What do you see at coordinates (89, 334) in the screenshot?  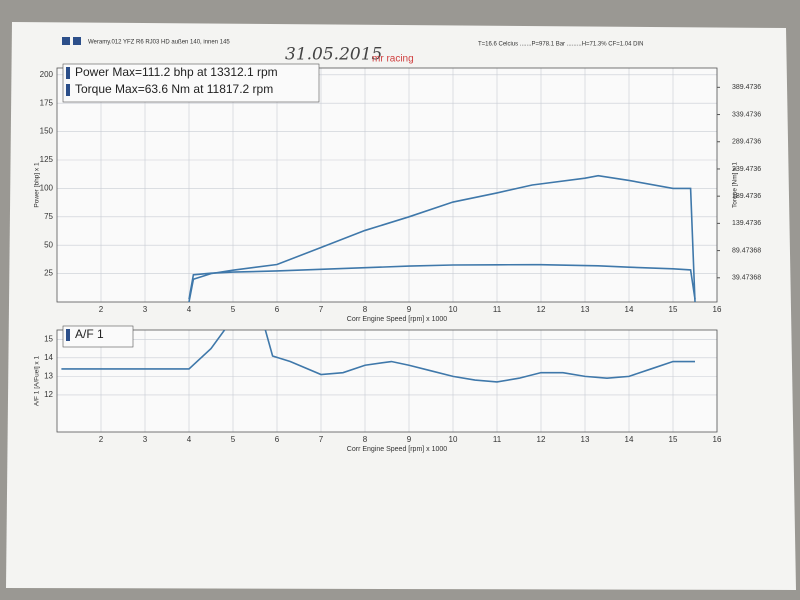 I see `legend-label: A/F 1` at bounding box center [89, 334].